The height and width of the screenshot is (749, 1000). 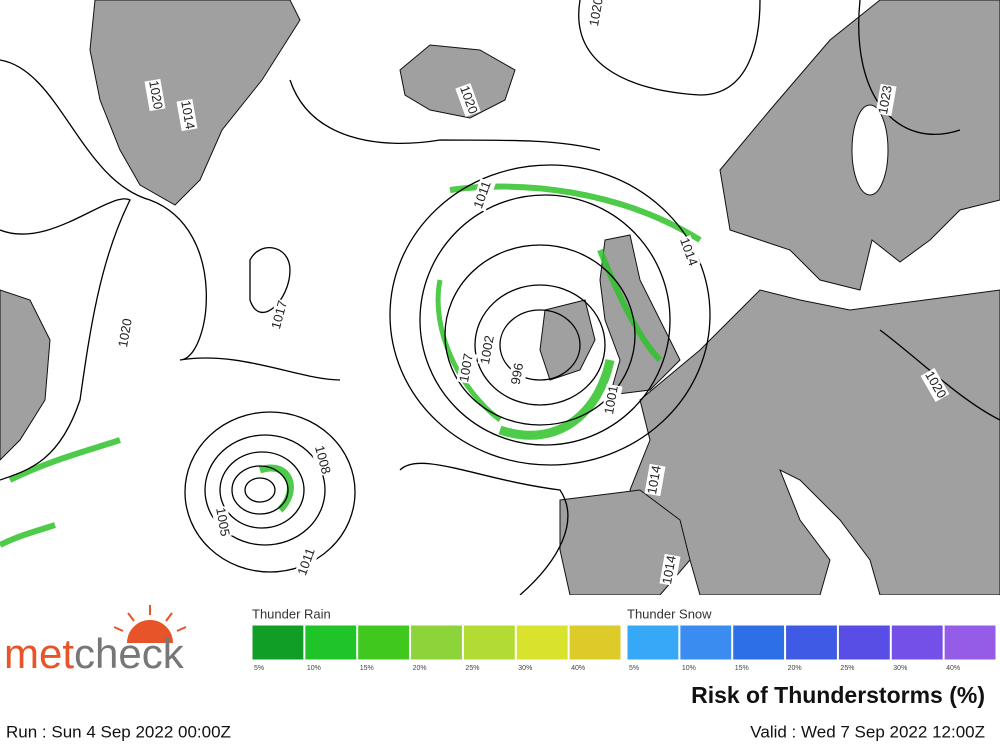 I want to click on legend-title: Thunder Snow, so click(x=669, y=613).